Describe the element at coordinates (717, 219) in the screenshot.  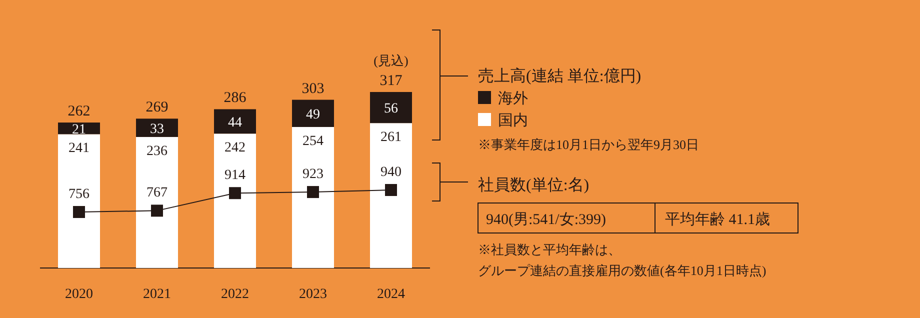
I see `text: 平均年齢 41.1歳` at that location.